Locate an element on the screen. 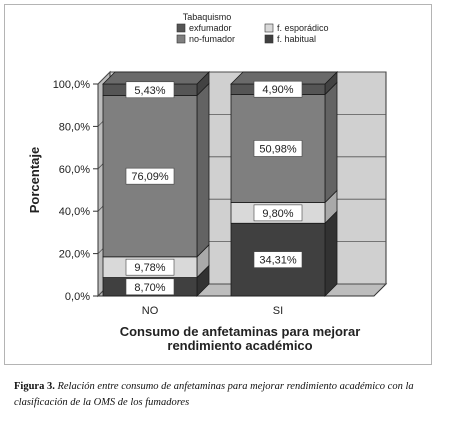 The height and width of the screenshot is (426, 453). data-label: 34,31% is located at coordinates (278, 261).